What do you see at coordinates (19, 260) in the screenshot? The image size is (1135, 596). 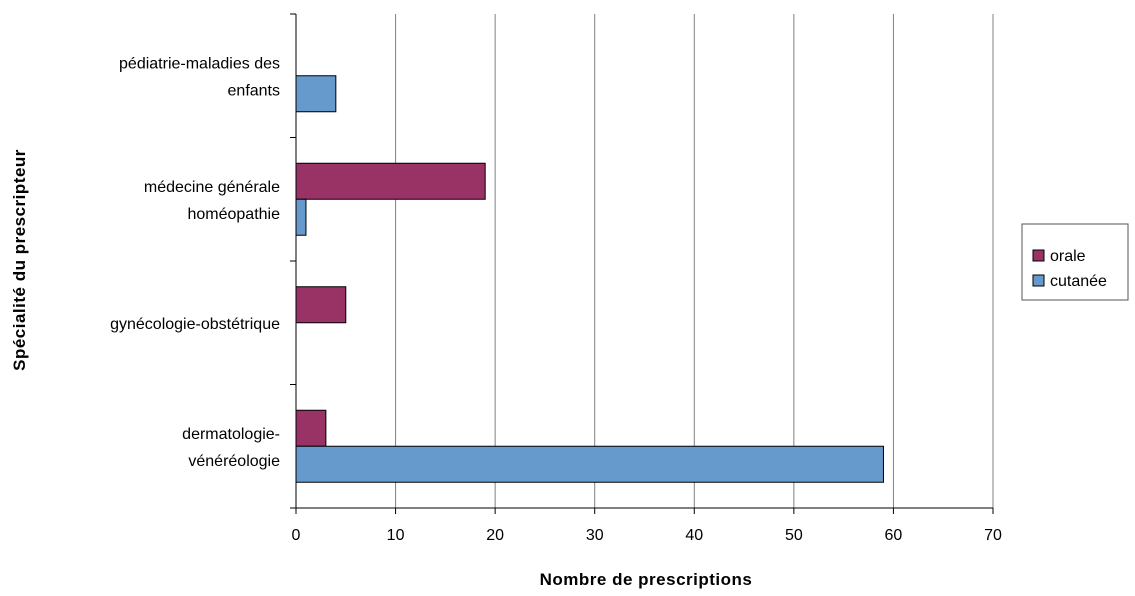 I see `y-axis-title: Spécialité du prescripteur` at bounding box center [19, 260].